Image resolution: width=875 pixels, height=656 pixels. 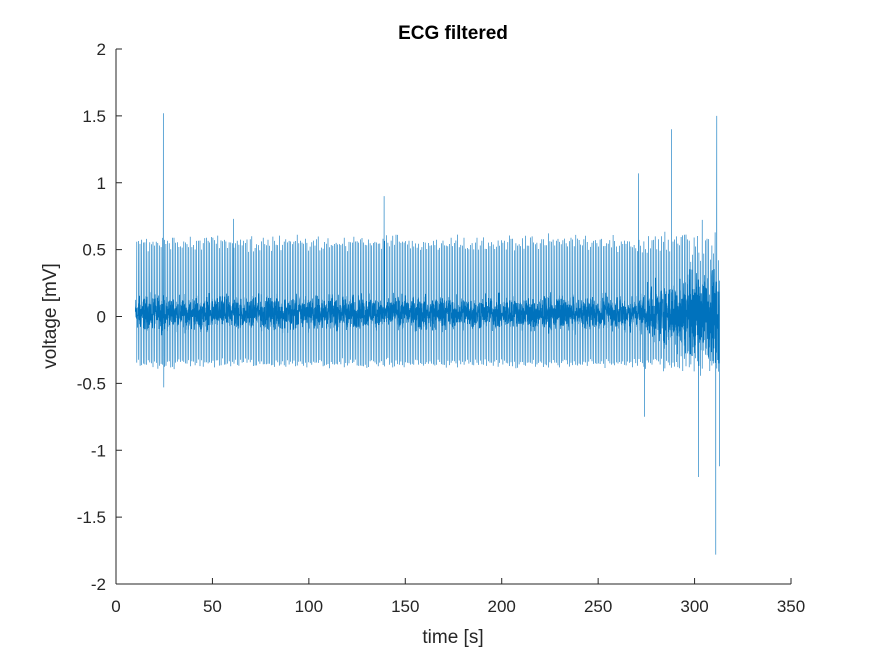 I want to click on x-tick-label: 250, so click(x=598, y=606).